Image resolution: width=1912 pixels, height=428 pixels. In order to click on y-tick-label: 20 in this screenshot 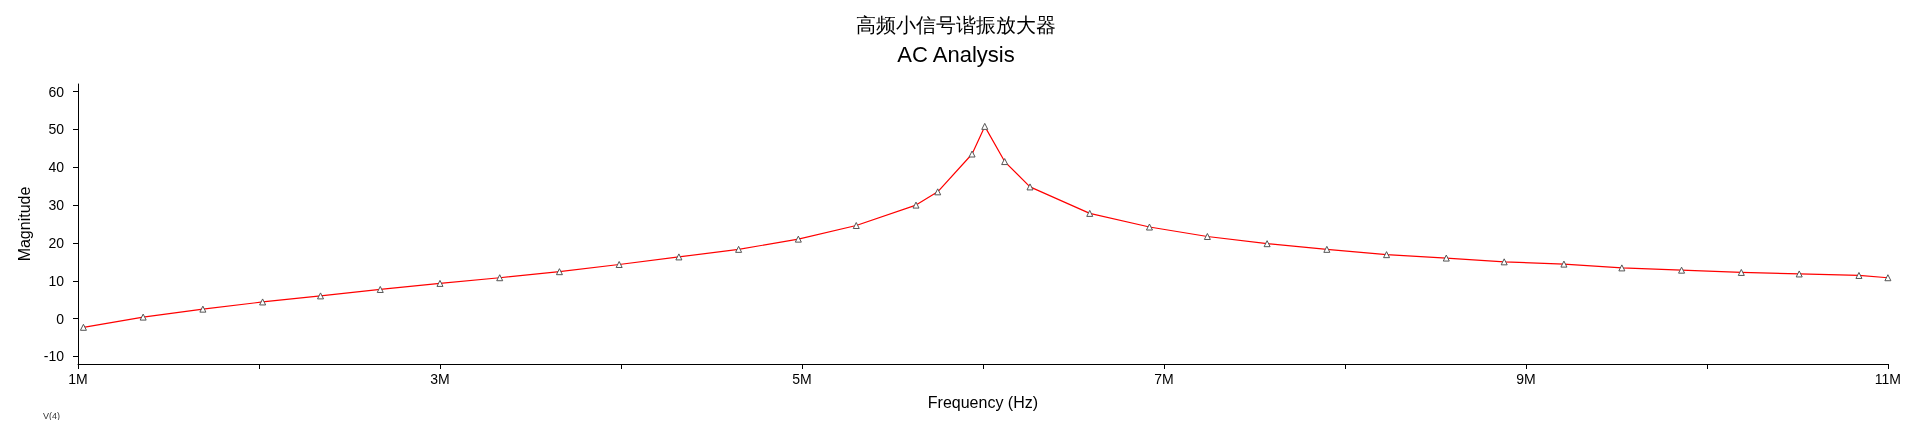, I will do `click(56, 242)`.